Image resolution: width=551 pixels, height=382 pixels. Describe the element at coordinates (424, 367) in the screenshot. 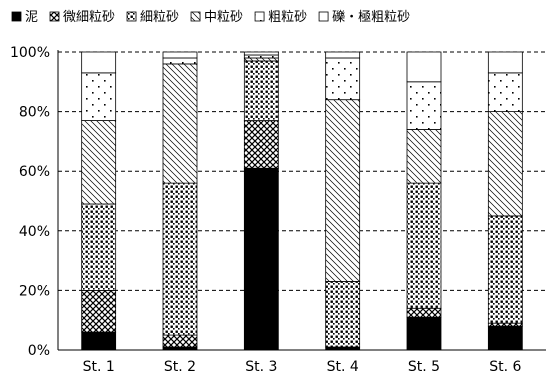

I see `x-tick-label: St. 5` at that location.